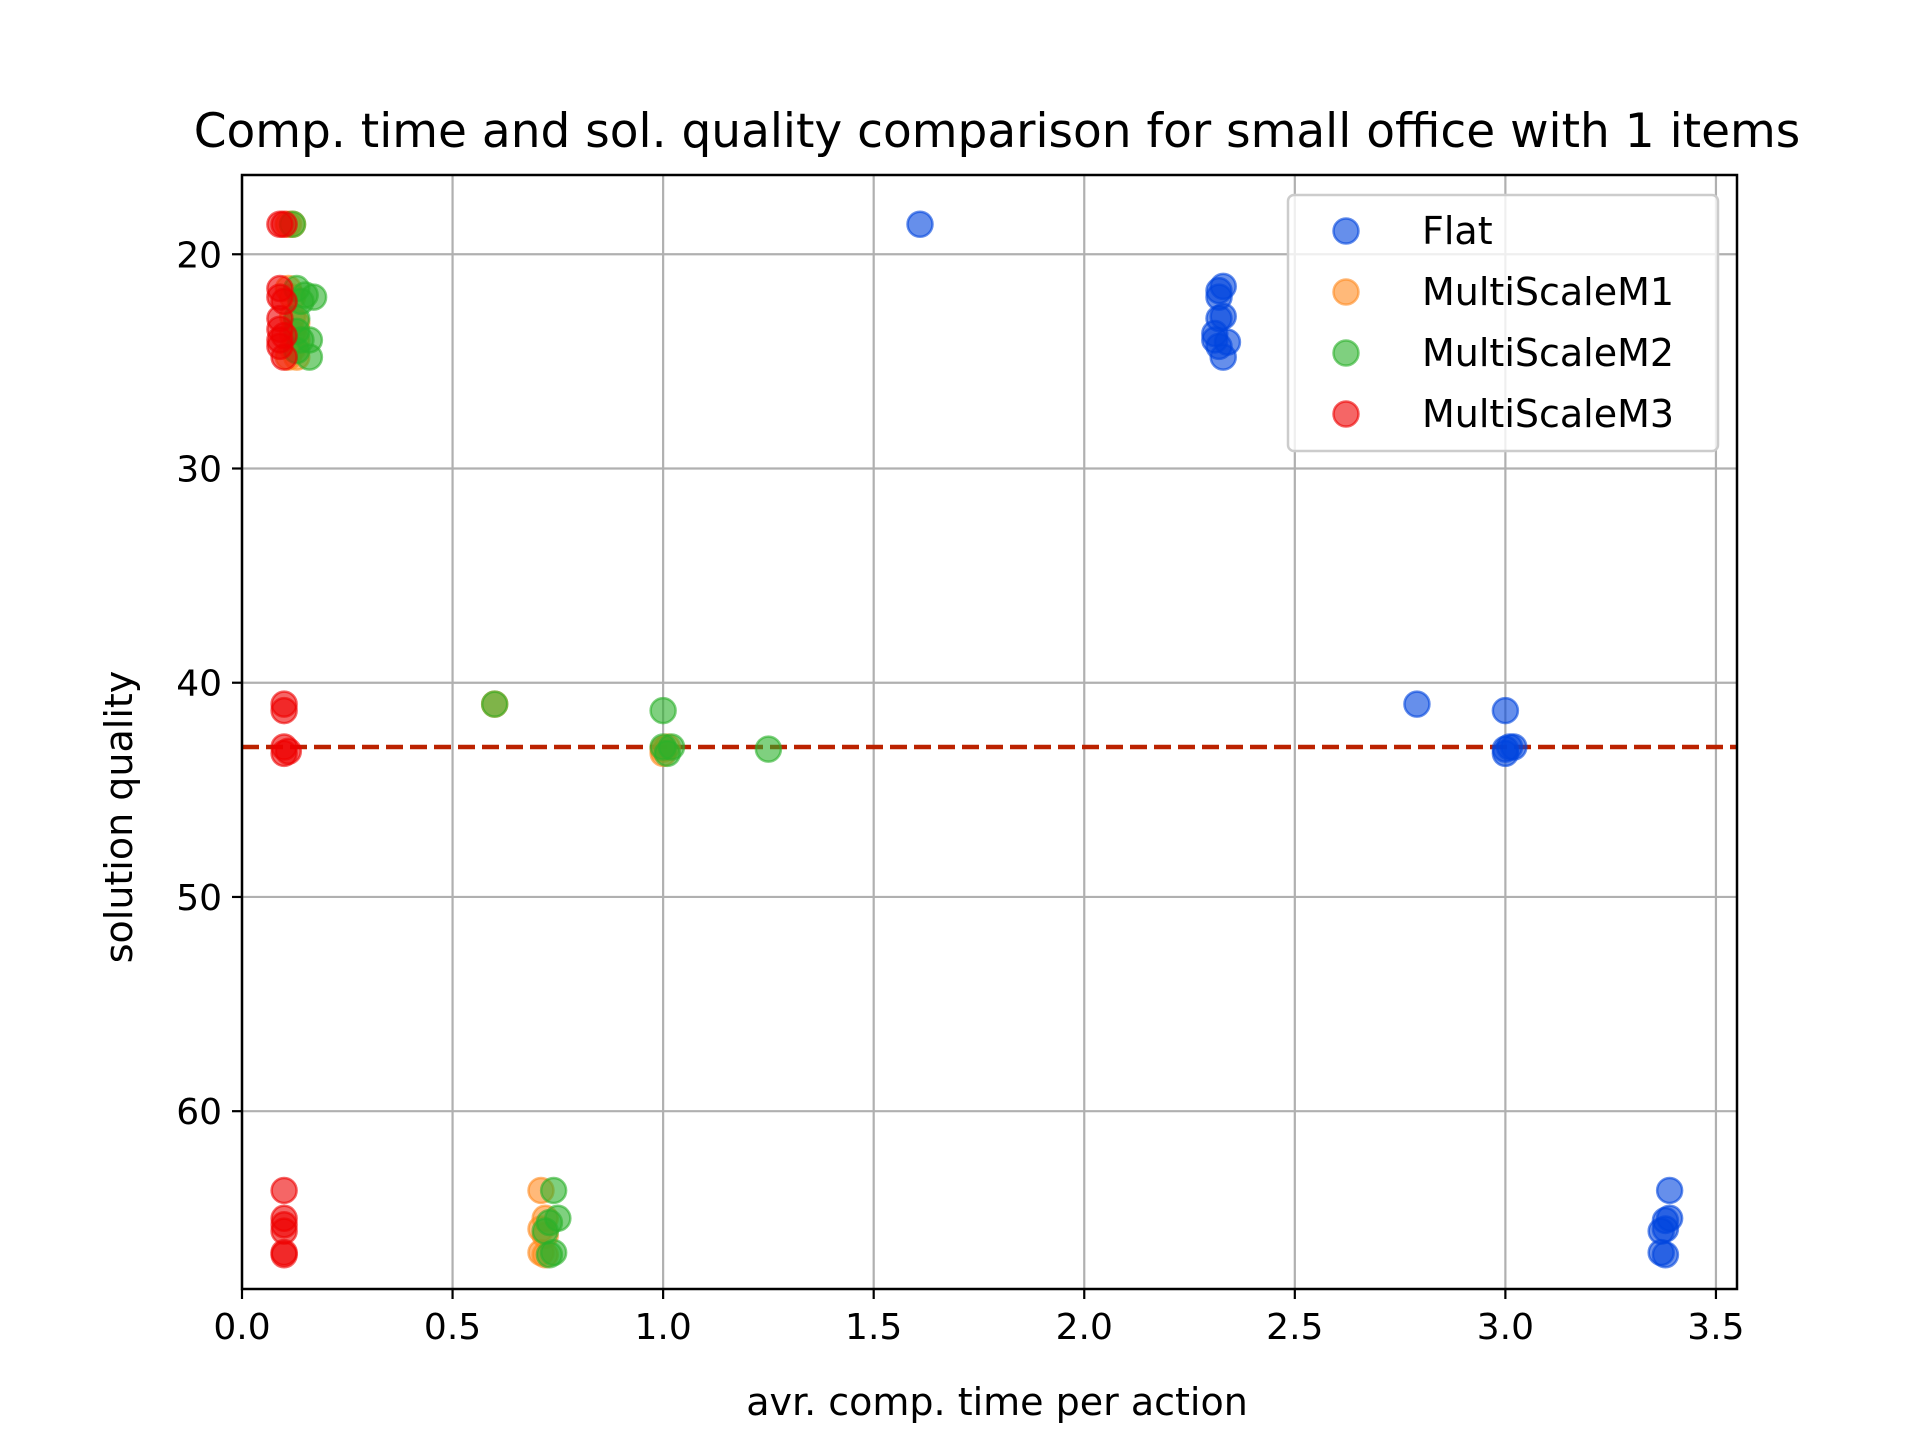  I want to click on x-tick-label: 0.5, so click(452, 1327).